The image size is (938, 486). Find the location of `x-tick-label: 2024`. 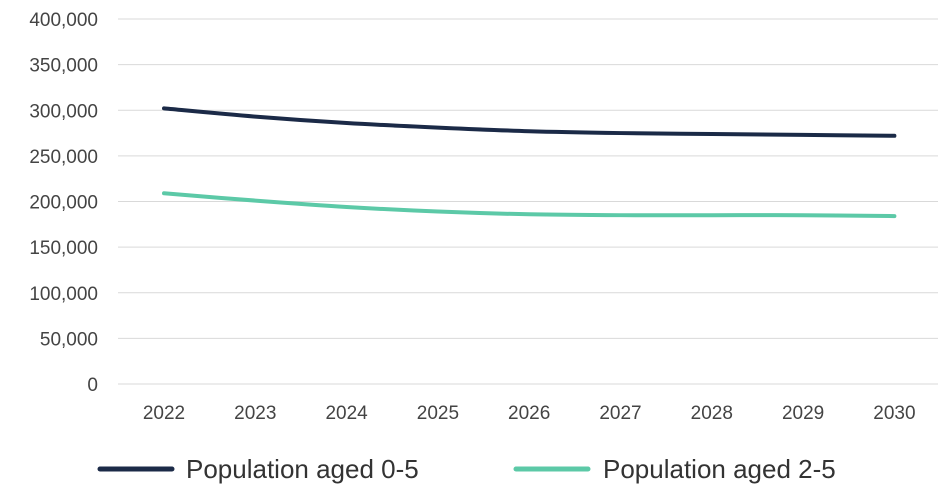

x-tick-label: 2024 is located at coordinates (346, 413).